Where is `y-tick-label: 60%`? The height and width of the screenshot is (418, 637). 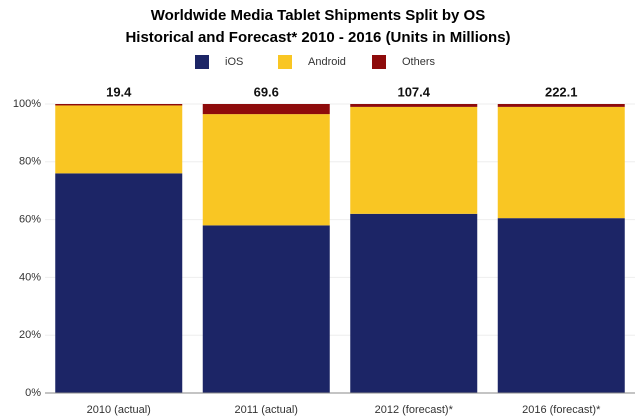 y-tick-label: 60% is located at coordinates (30, 220).